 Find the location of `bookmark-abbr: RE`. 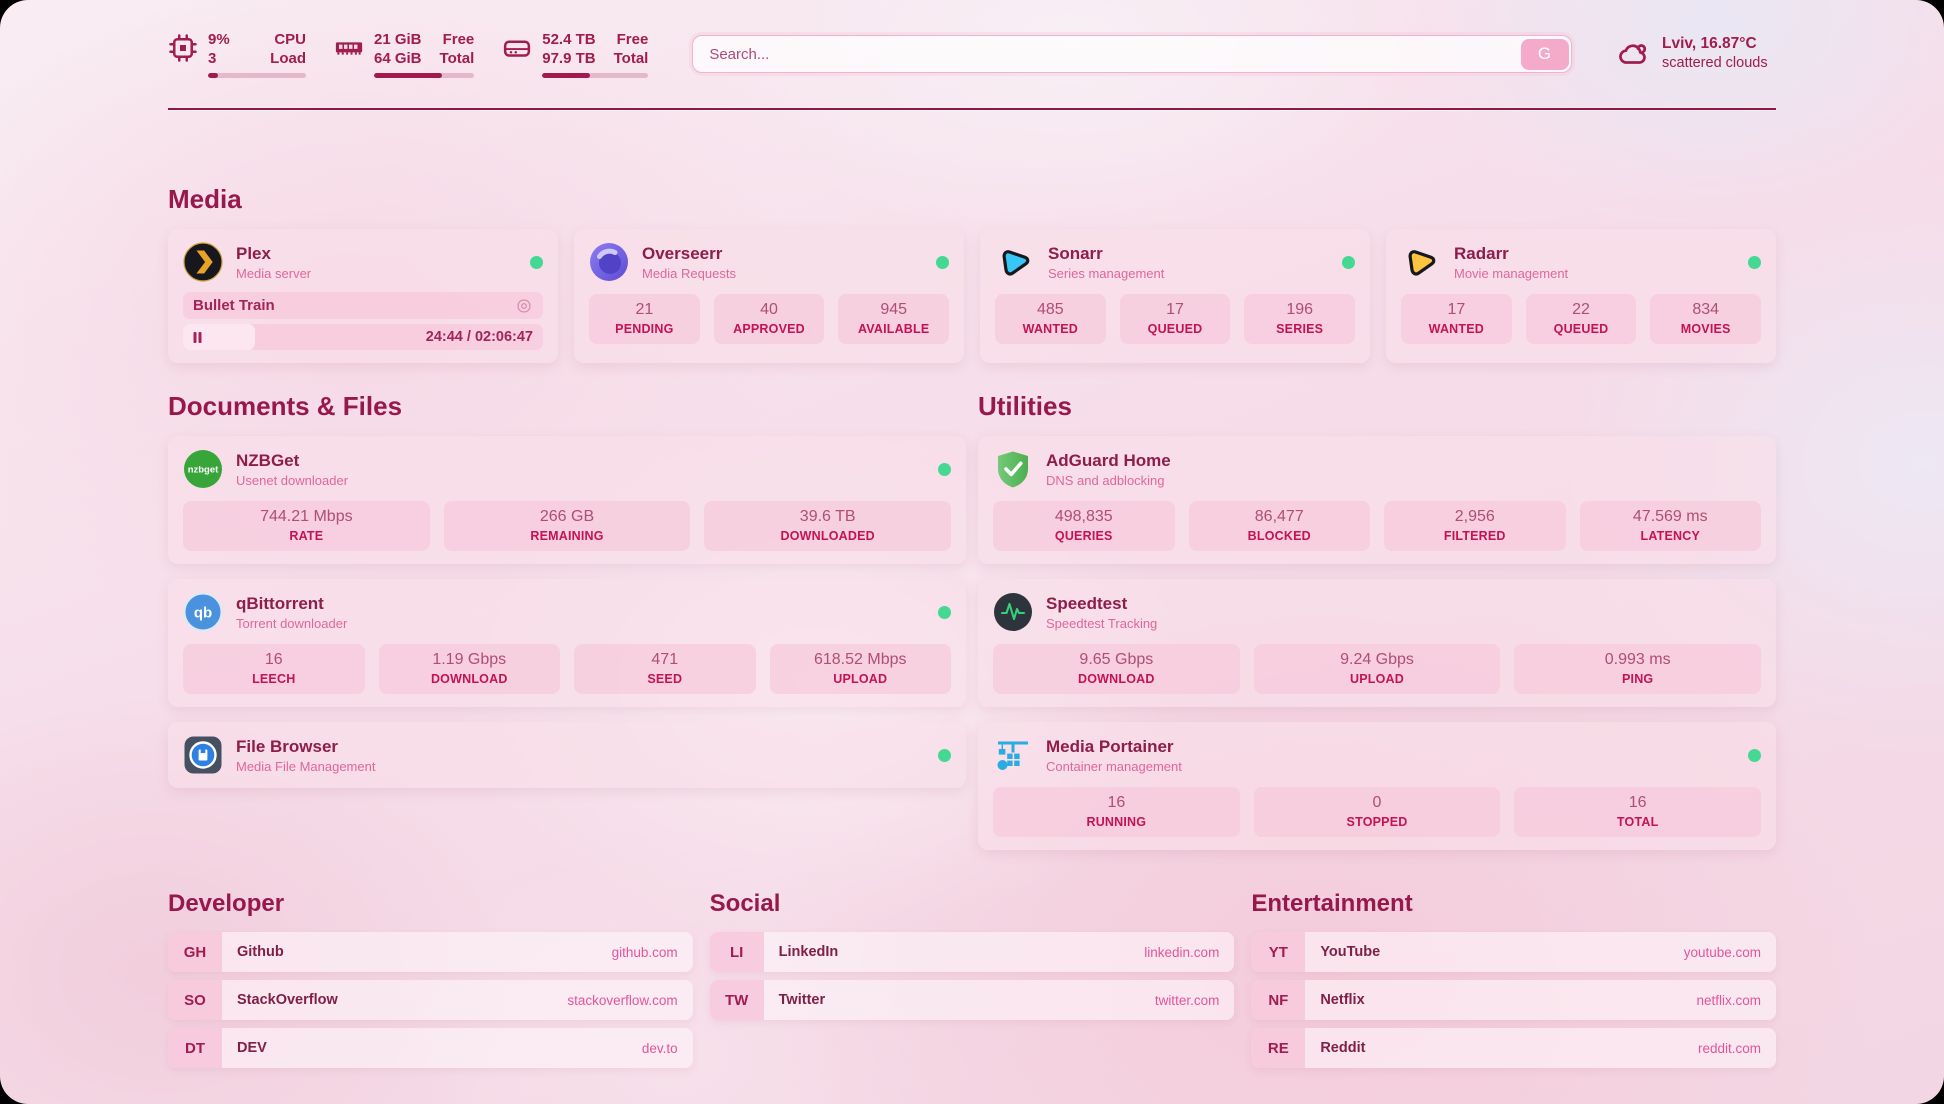

bookmark-abbr: RE is located at coordinates (1278, 1048).